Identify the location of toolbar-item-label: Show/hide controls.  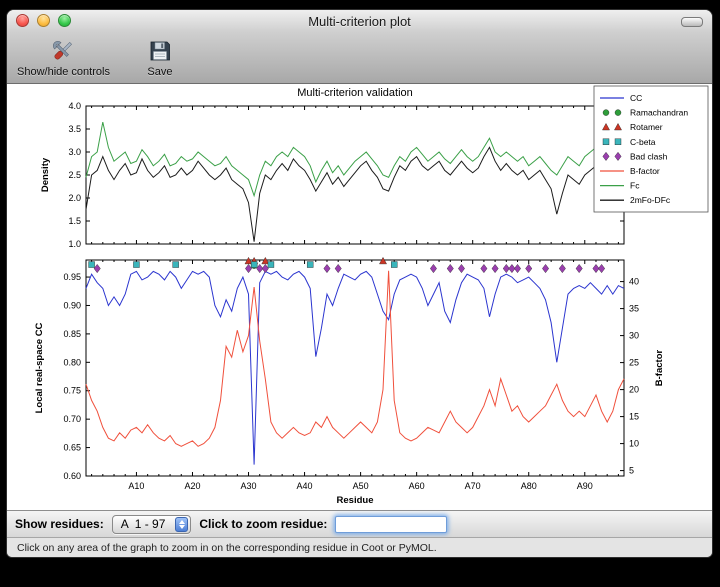
(63, 72).